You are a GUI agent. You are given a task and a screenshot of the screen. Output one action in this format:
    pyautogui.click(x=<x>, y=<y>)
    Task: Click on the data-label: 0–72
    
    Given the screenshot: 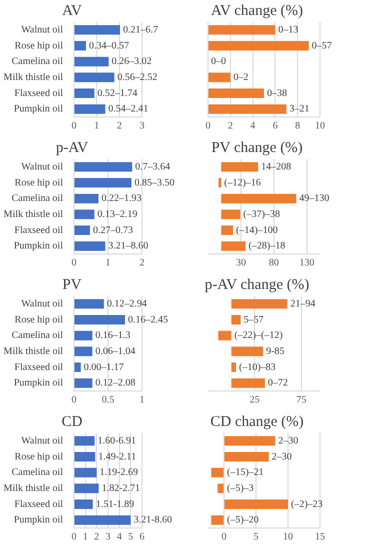 What is the action you would take?
    pyautogui.click(x=278, y=383)
    